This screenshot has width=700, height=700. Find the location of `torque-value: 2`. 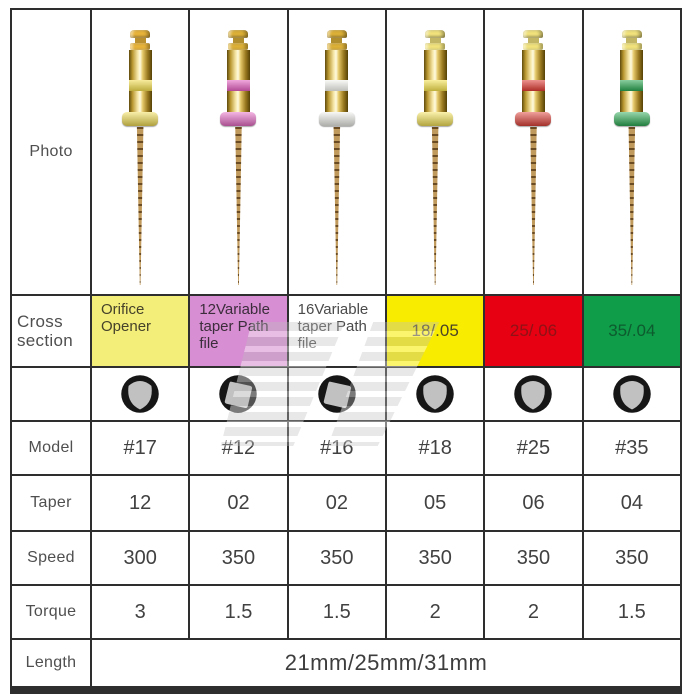

torque-value: 2 is located at coordinates (533, 612).